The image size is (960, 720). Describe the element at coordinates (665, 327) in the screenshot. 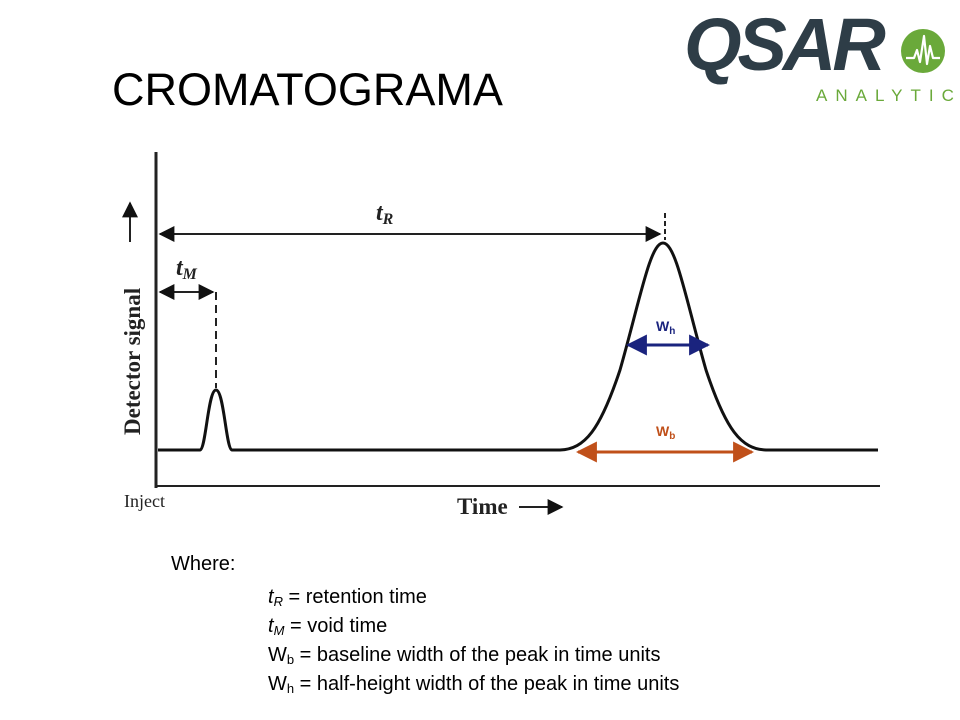

I see `wh-label: Wh` at that location.